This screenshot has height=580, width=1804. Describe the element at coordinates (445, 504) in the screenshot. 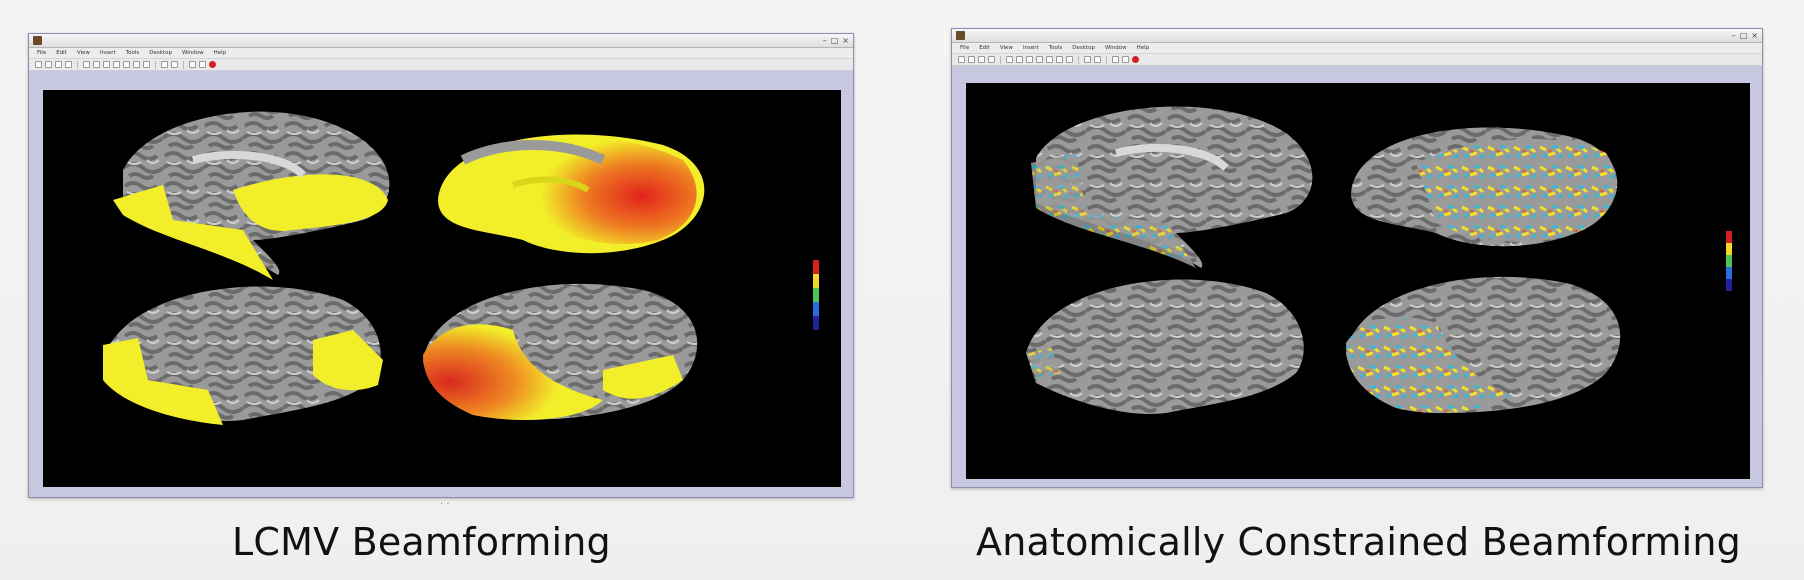

I see `slide-marker: · ·` at that location.